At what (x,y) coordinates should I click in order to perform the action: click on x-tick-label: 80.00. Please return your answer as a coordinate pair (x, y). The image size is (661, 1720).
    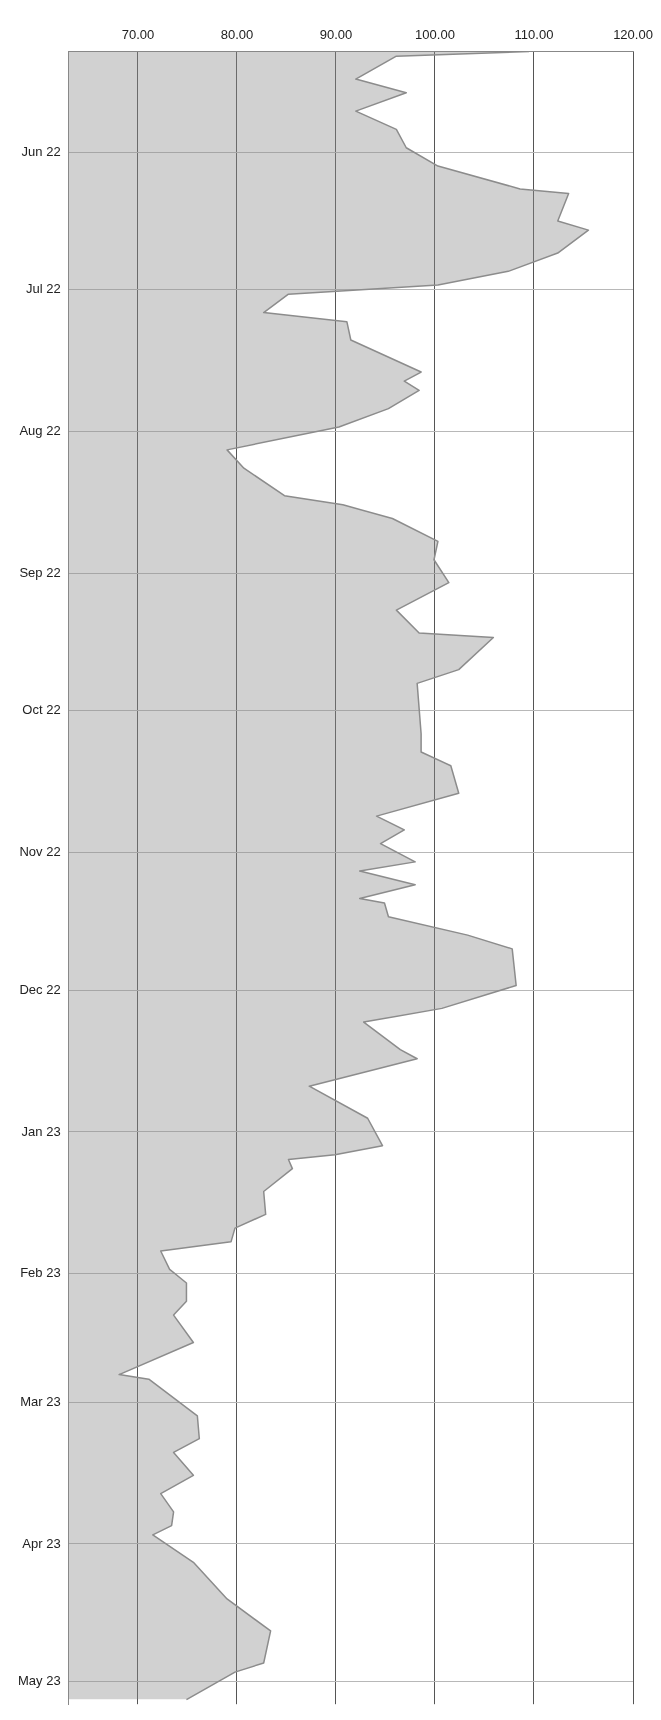
    Looking at the image, I should click on (237, 35).